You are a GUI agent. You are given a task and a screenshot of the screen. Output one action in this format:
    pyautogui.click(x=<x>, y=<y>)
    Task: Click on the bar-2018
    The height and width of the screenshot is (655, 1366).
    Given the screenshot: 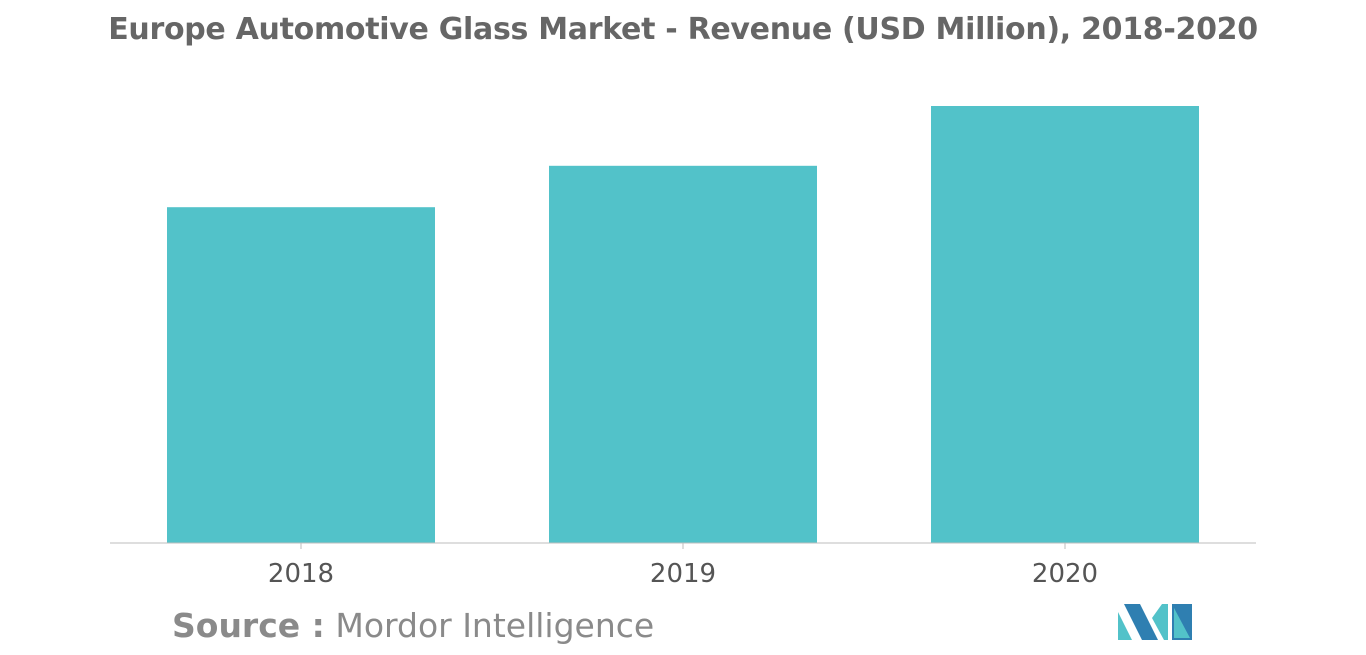 What is the action you would take?
    pyautogui.click(x=301, y=375)
    